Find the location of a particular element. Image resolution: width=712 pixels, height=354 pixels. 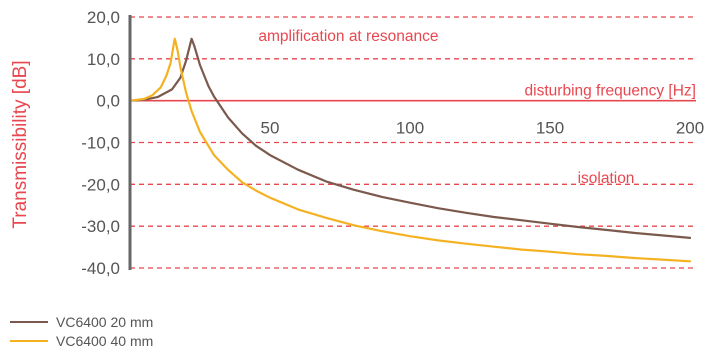

y-tick-label-0: 20,0 is located at coordinates (103, 17).